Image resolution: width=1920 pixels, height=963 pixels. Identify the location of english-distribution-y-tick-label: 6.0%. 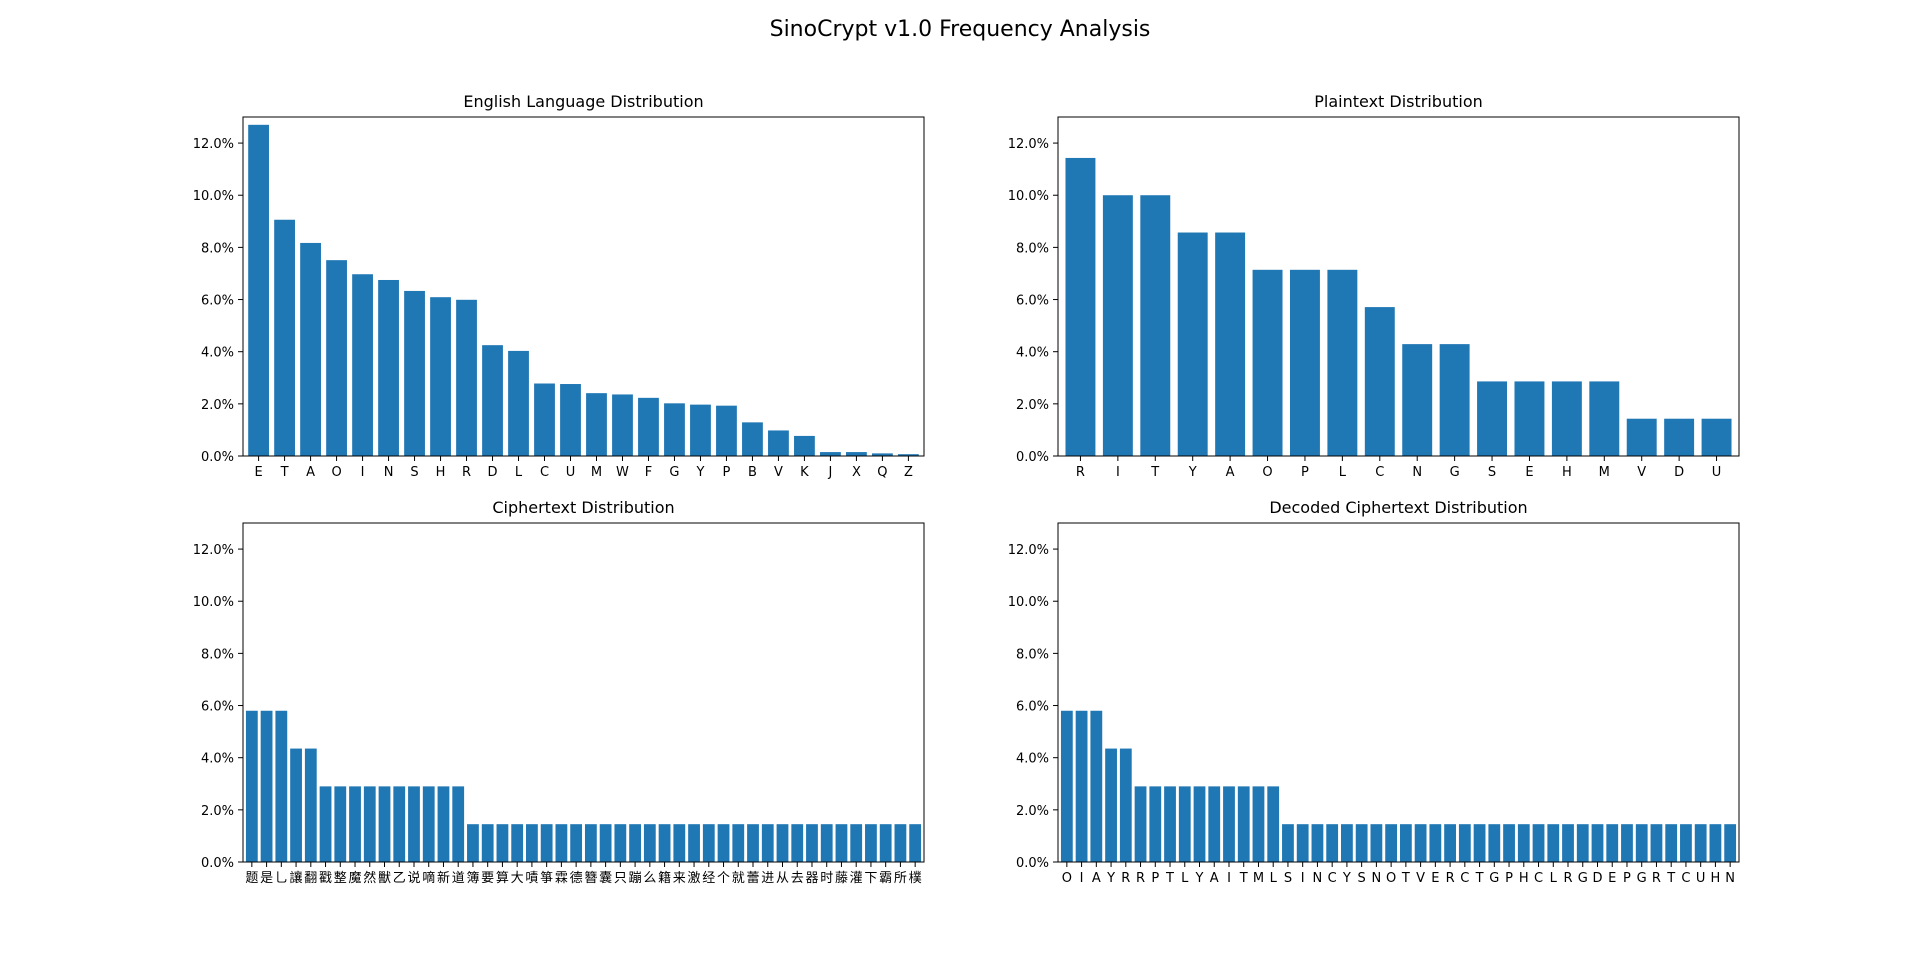
(217, 301).